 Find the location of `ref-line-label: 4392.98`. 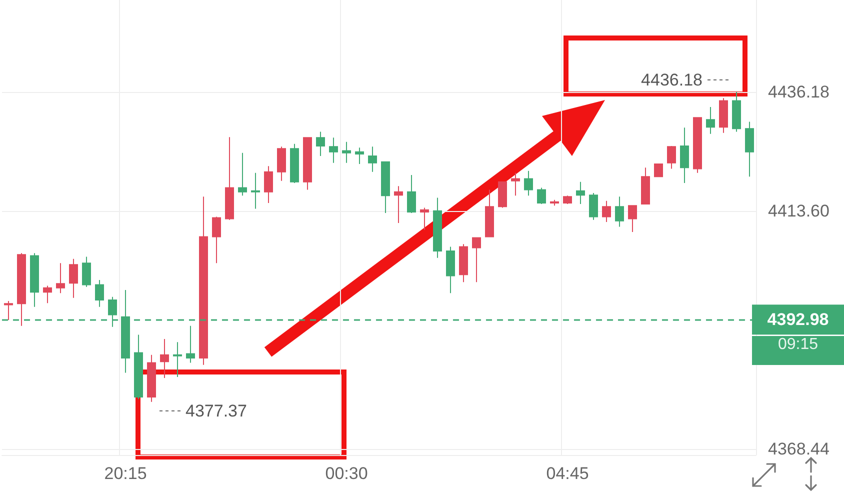

ref-line-label: 4392.98 is located at coordinates (798, 320).